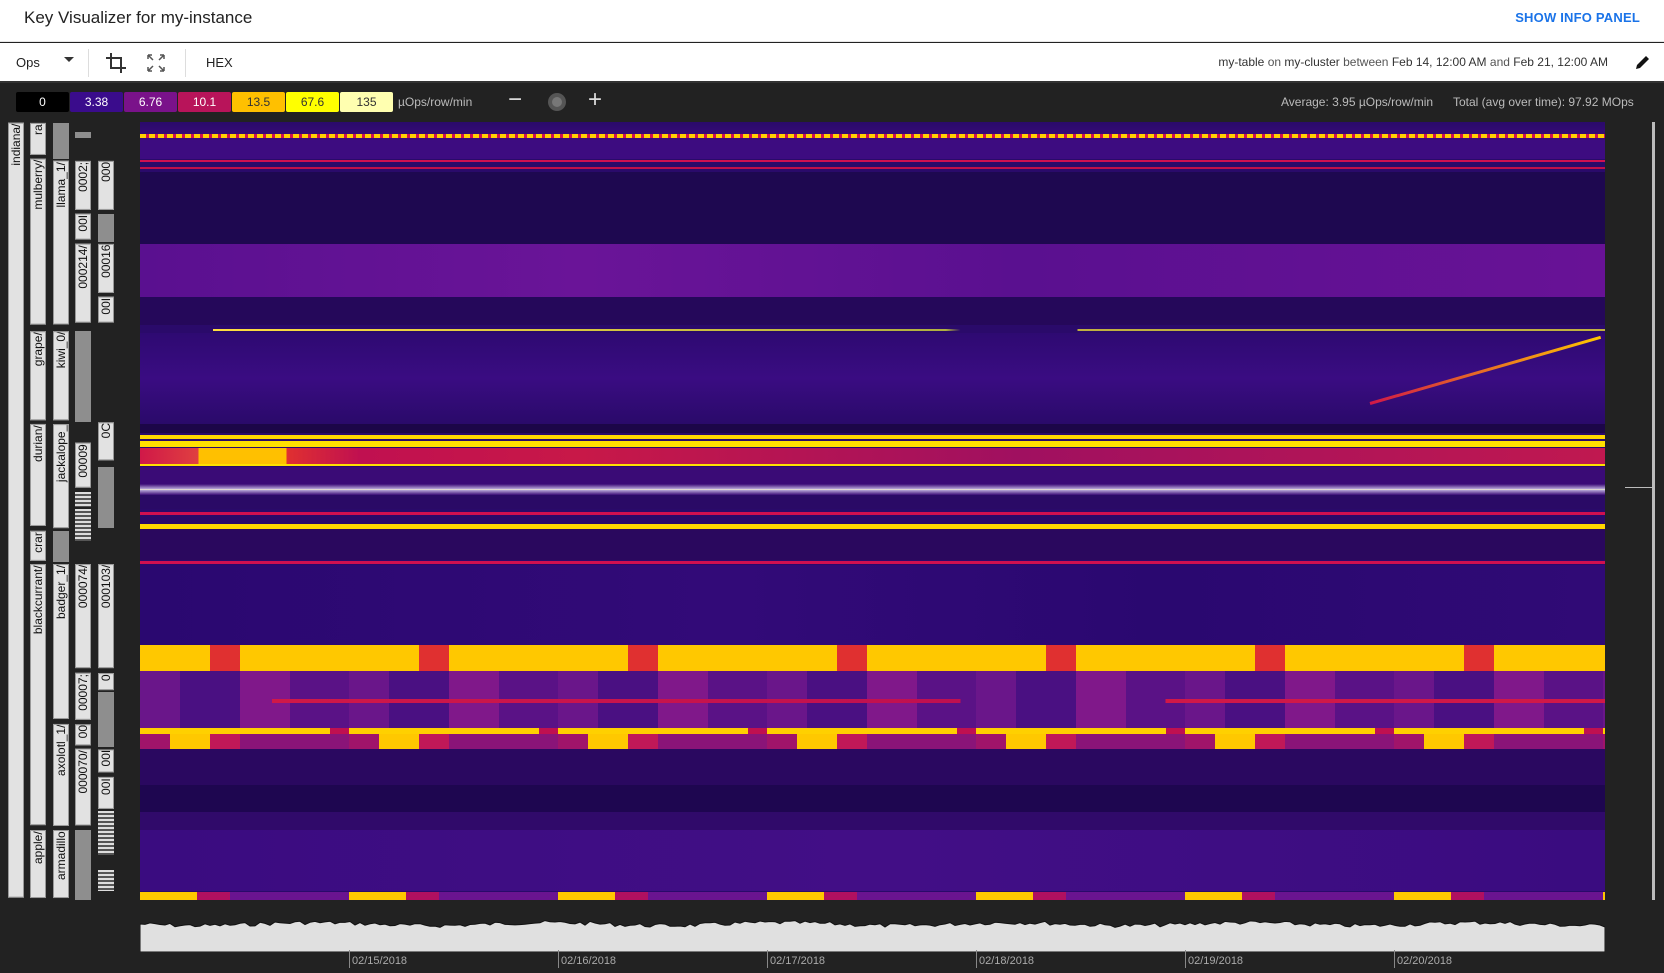 The width and height of the screenshot is (1664, 973). Describe the element at coordinates (42, 102) in the screenshot. I see `legend-stop: 0` at that location.